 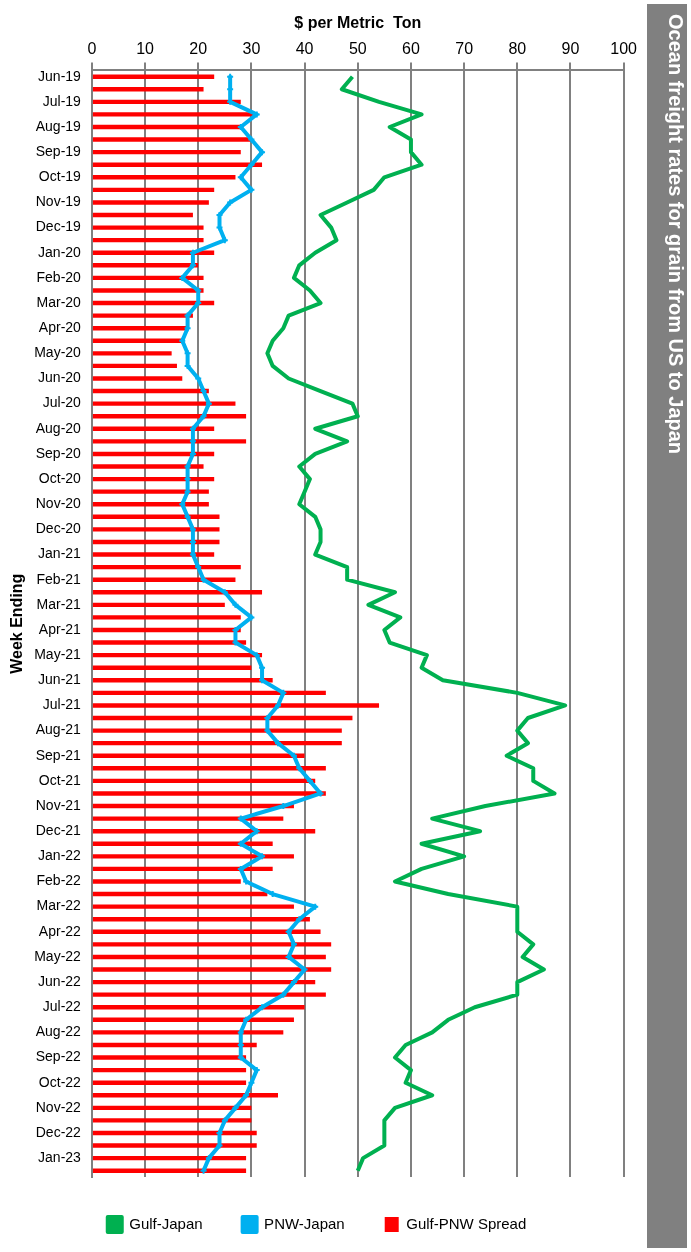 I want to click on y-tick-label: Dec-21, so click(x=58, y=830).